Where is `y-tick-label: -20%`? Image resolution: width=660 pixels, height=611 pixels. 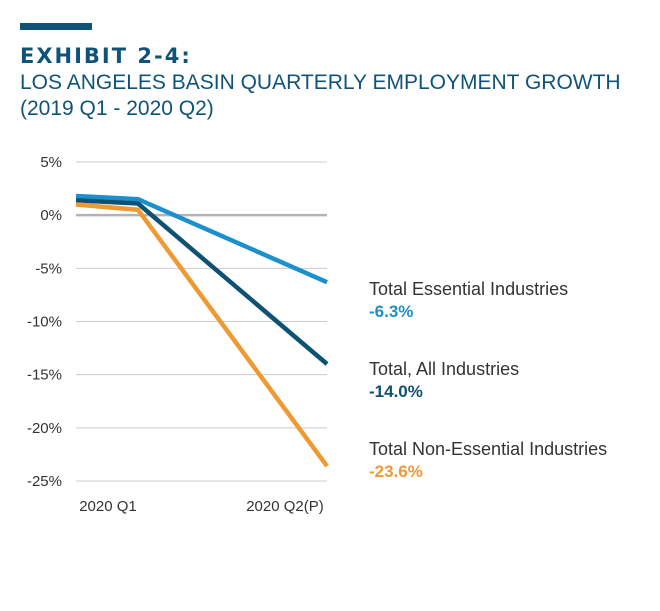 y-tick-label: -20% is located at coordinates (44, 428).